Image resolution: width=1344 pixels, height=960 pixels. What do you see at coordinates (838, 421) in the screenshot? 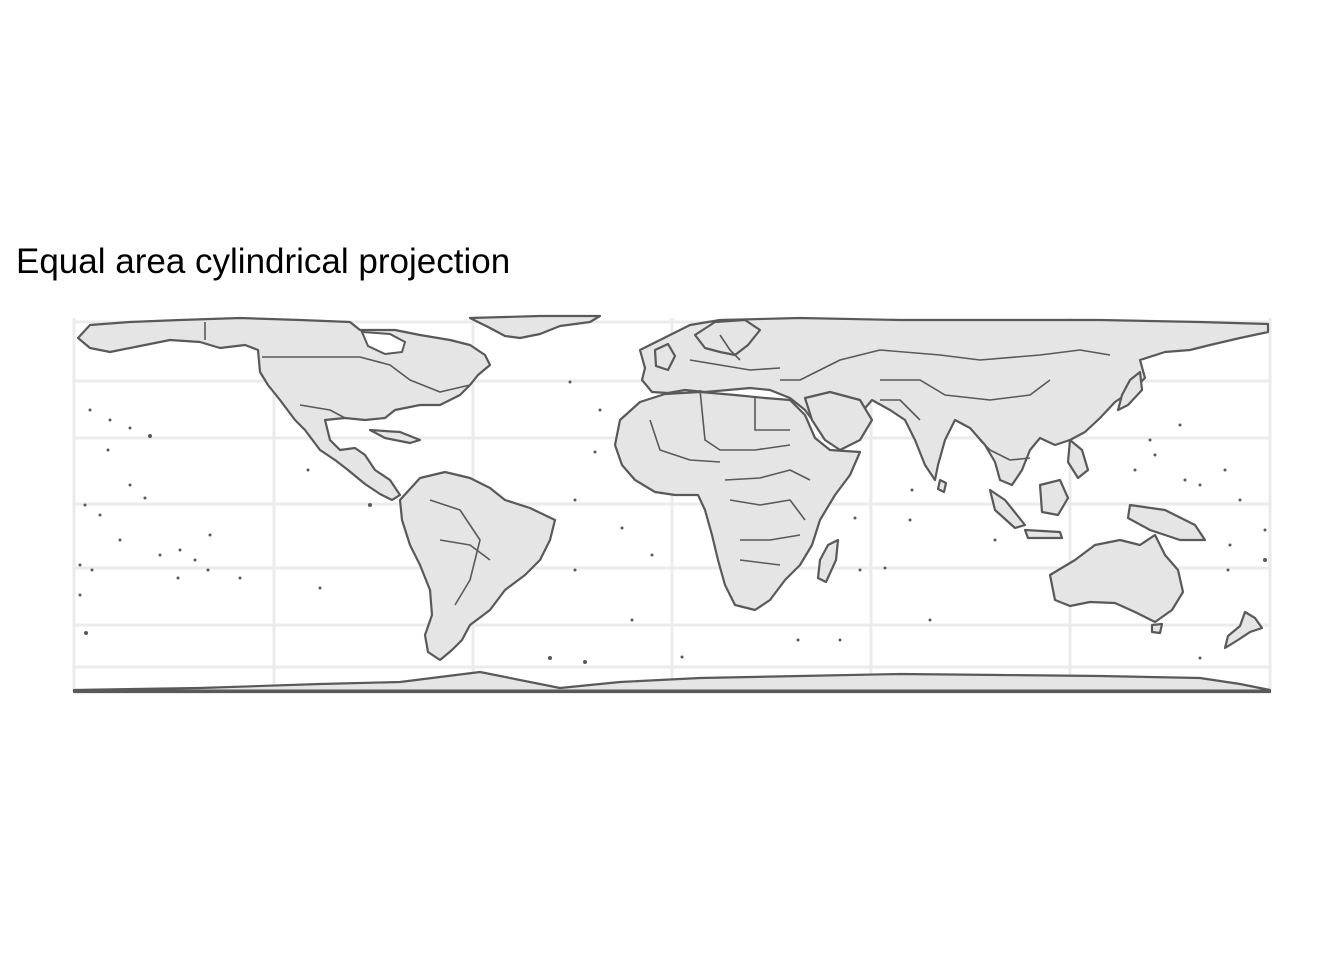
I see `arabia` at bounding box center [838, 421].